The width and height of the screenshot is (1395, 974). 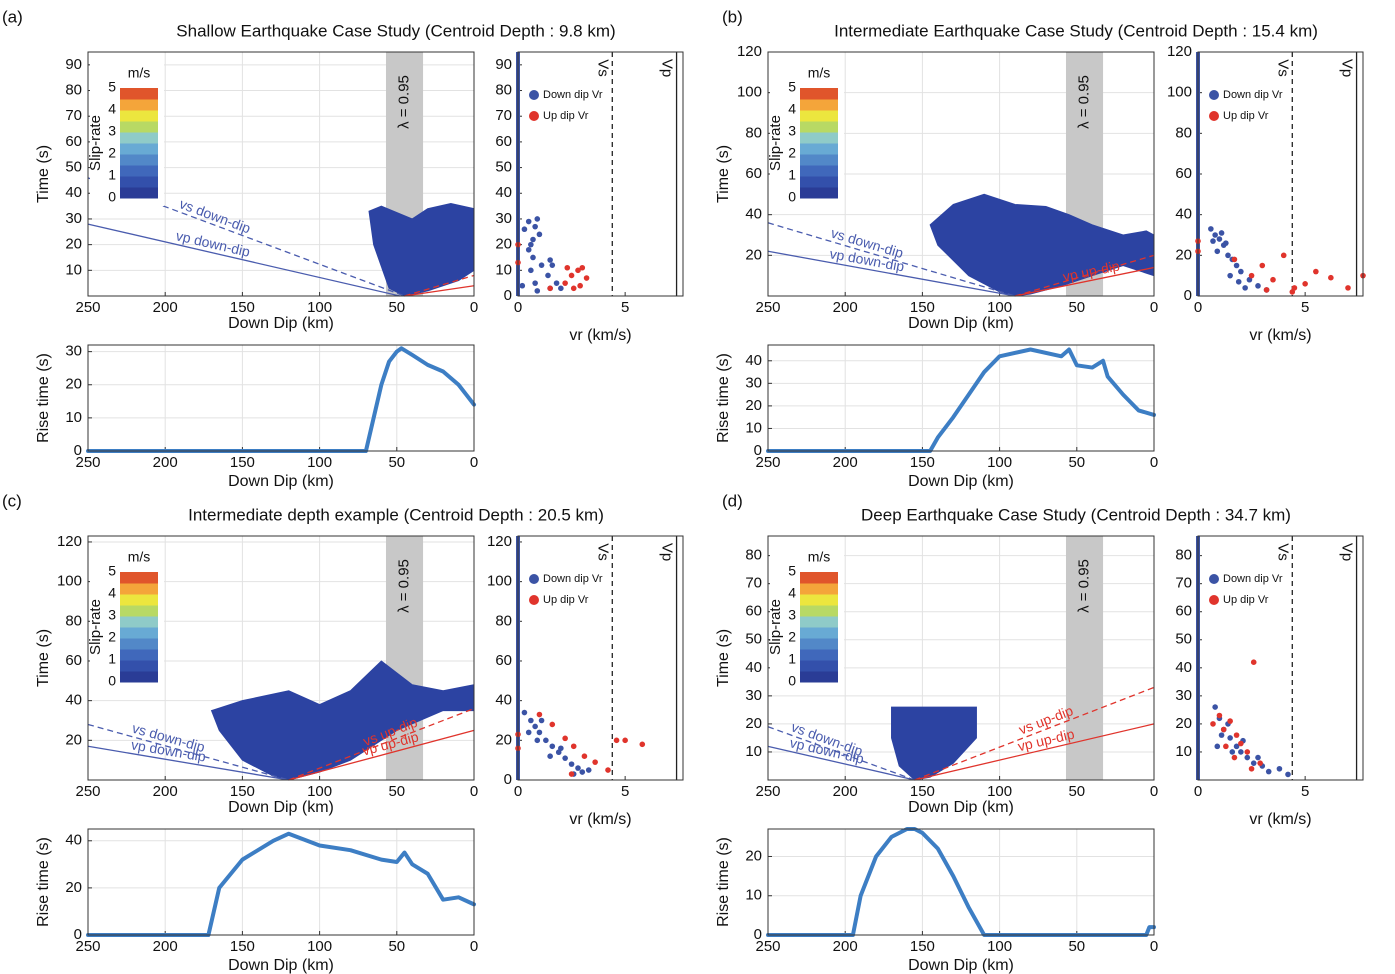 What do you see at coordinates (573, 95) in the screenshot?
I see `legend-label: Down dip Vr` at bounding box center [573, 95].